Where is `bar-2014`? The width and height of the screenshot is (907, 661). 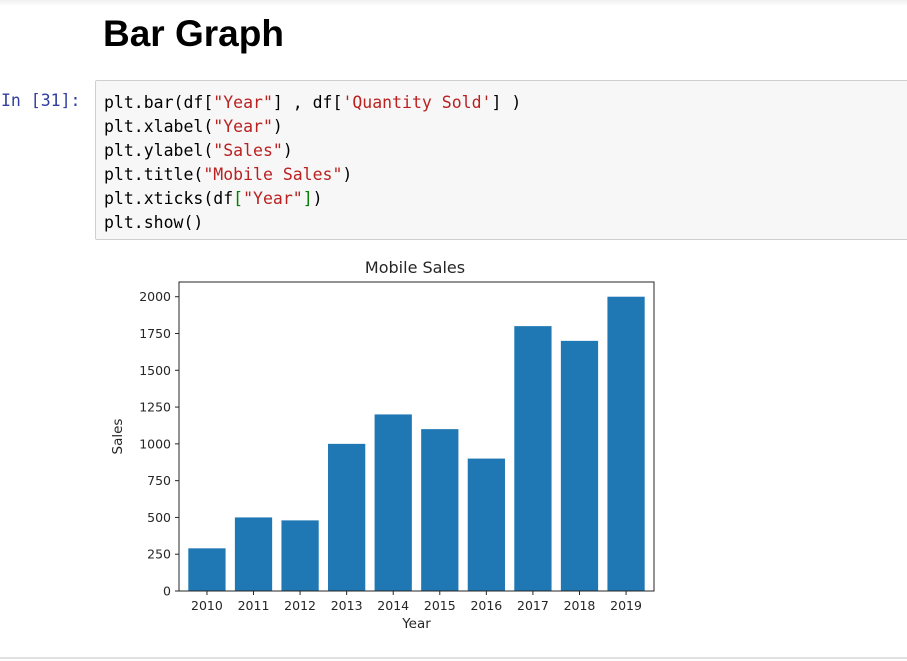
bar-2014 is located at coordinates (393, 502).